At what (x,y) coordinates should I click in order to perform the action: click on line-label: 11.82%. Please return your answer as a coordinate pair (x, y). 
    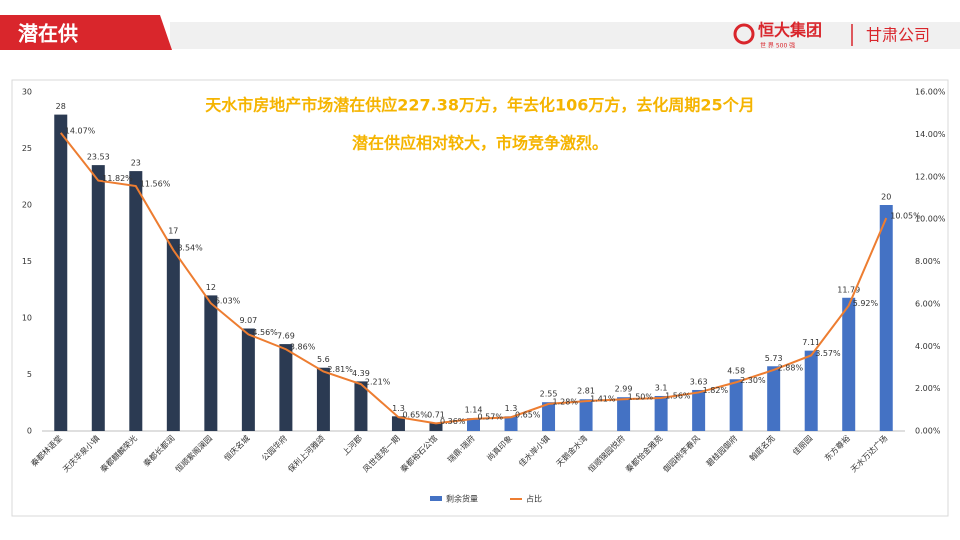
    Looking at the image, I should click on (117, 178).